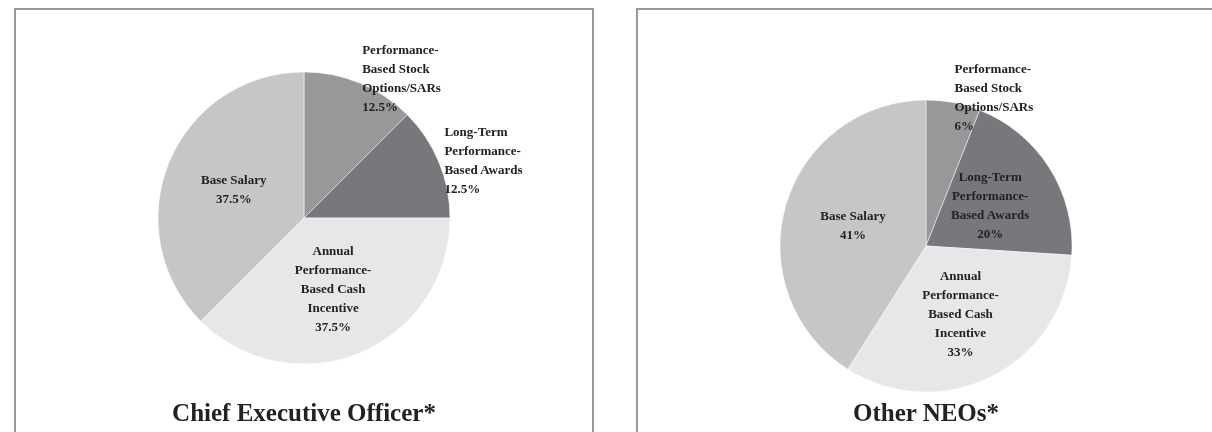  Describe the element at coordinates (990, 234) in the screenshot. I see `data-label: 20%` at that location.